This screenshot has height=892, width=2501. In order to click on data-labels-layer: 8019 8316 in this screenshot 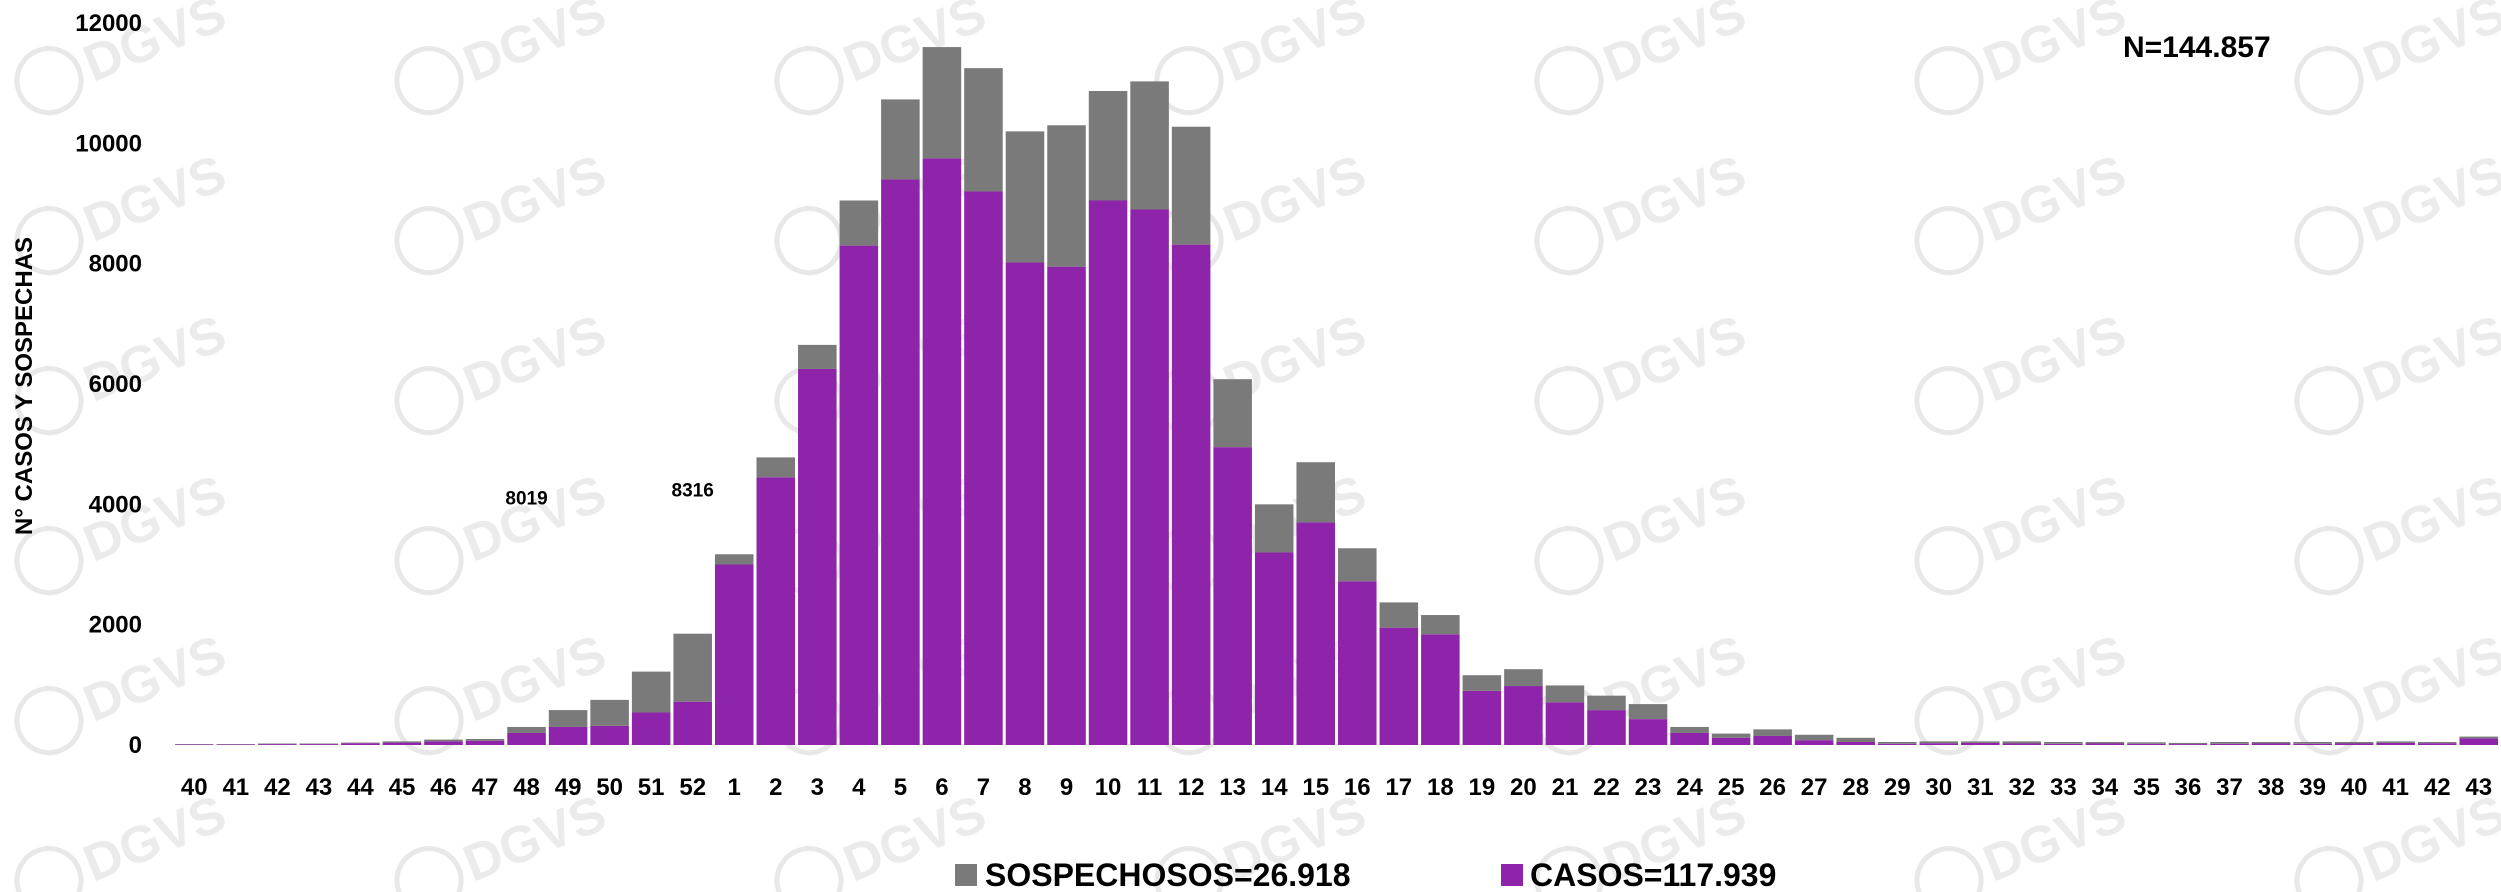, I will do `click(609, 495)`.